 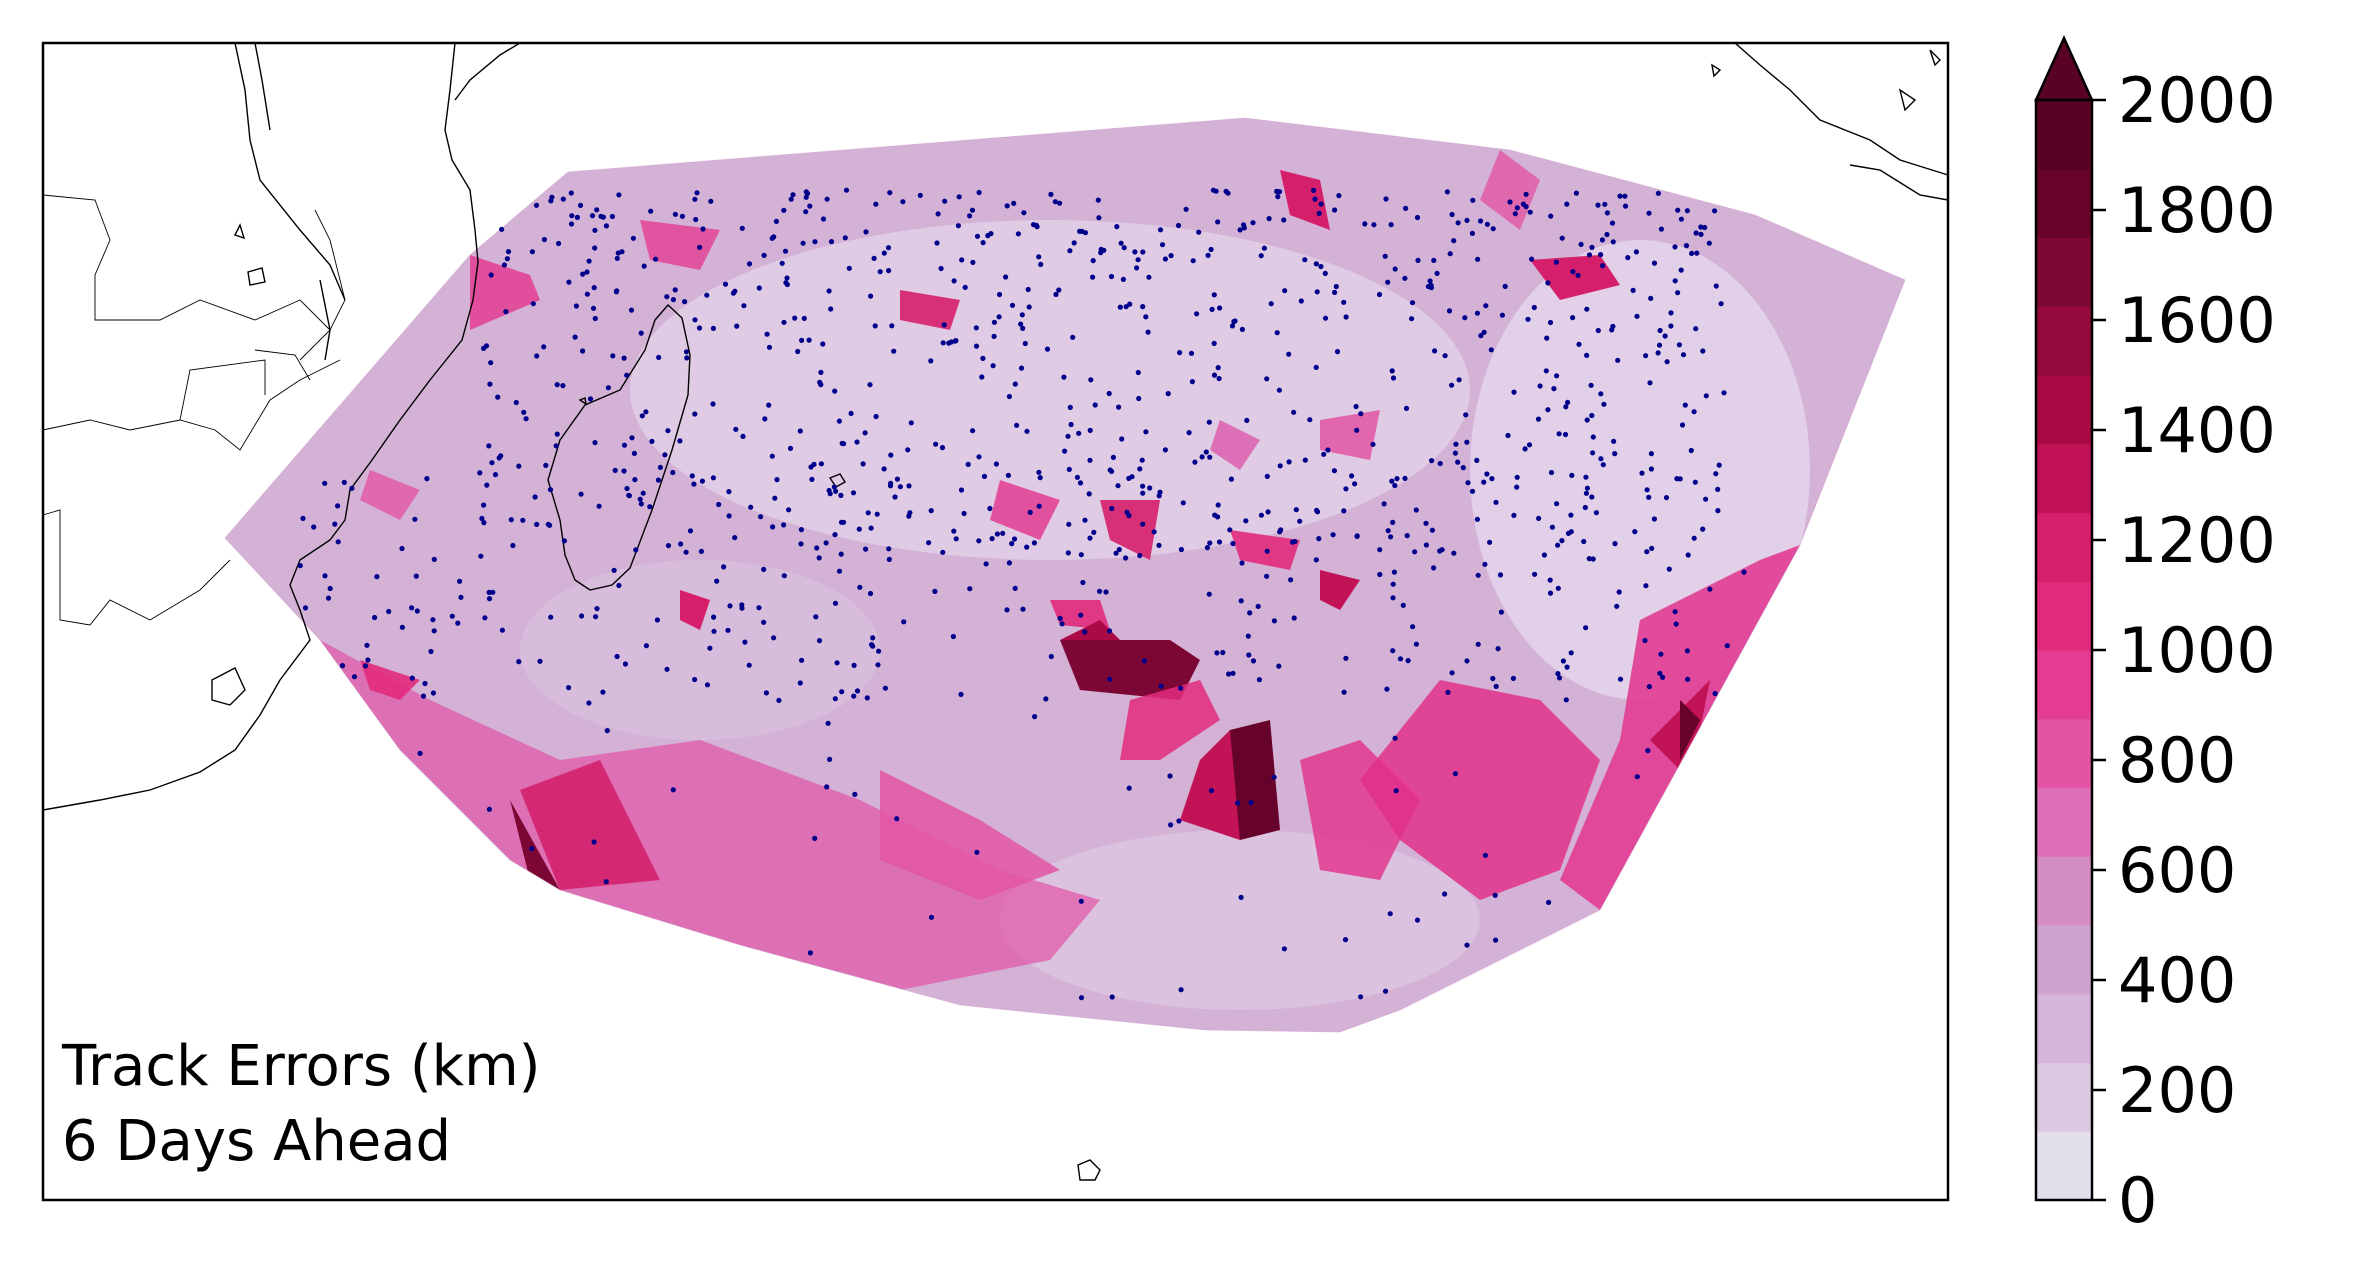 I want to click on colorbar-tick-label: 1800, so click(x=2197, y=210).